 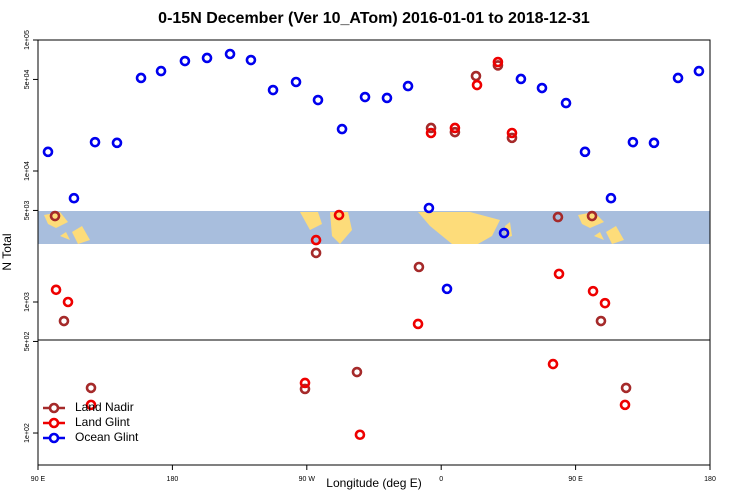 What do you see at coordinates (27, 211) in the screenshot?
I see `y-tick-label: 5e+03` at bounding box center [27, 211].